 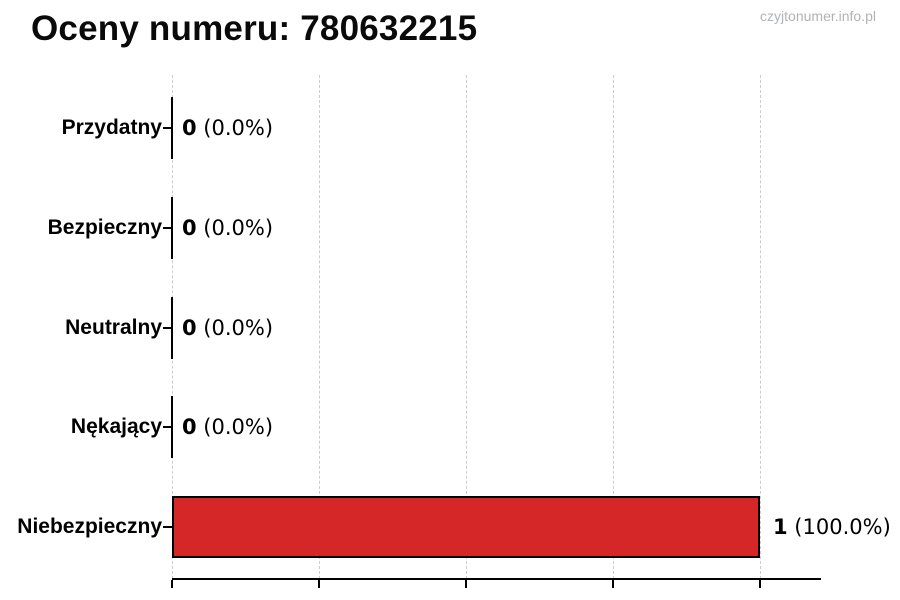 I want to click on category-label: Przydatny, so click(x=111, y=127).